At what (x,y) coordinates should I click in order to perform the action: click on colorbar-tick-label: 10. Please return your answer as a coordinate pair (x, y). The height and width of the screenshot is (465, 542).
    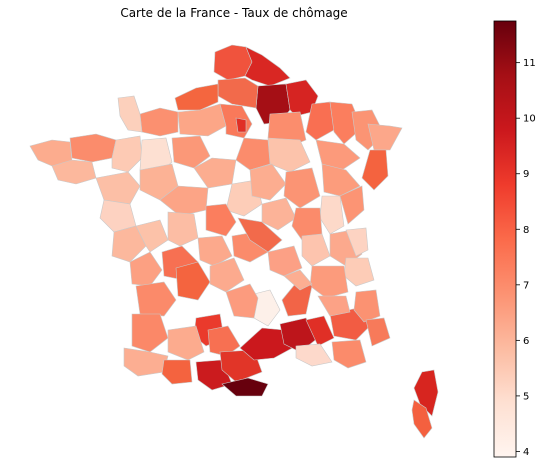
    Looking at the image, I should click on (529, 119).